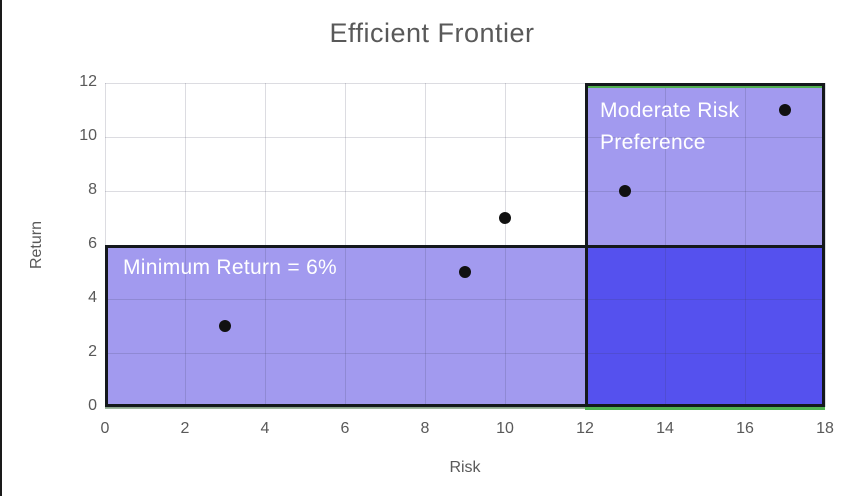  I want to click on y-tick-label-8: 8, so click(92, 189).